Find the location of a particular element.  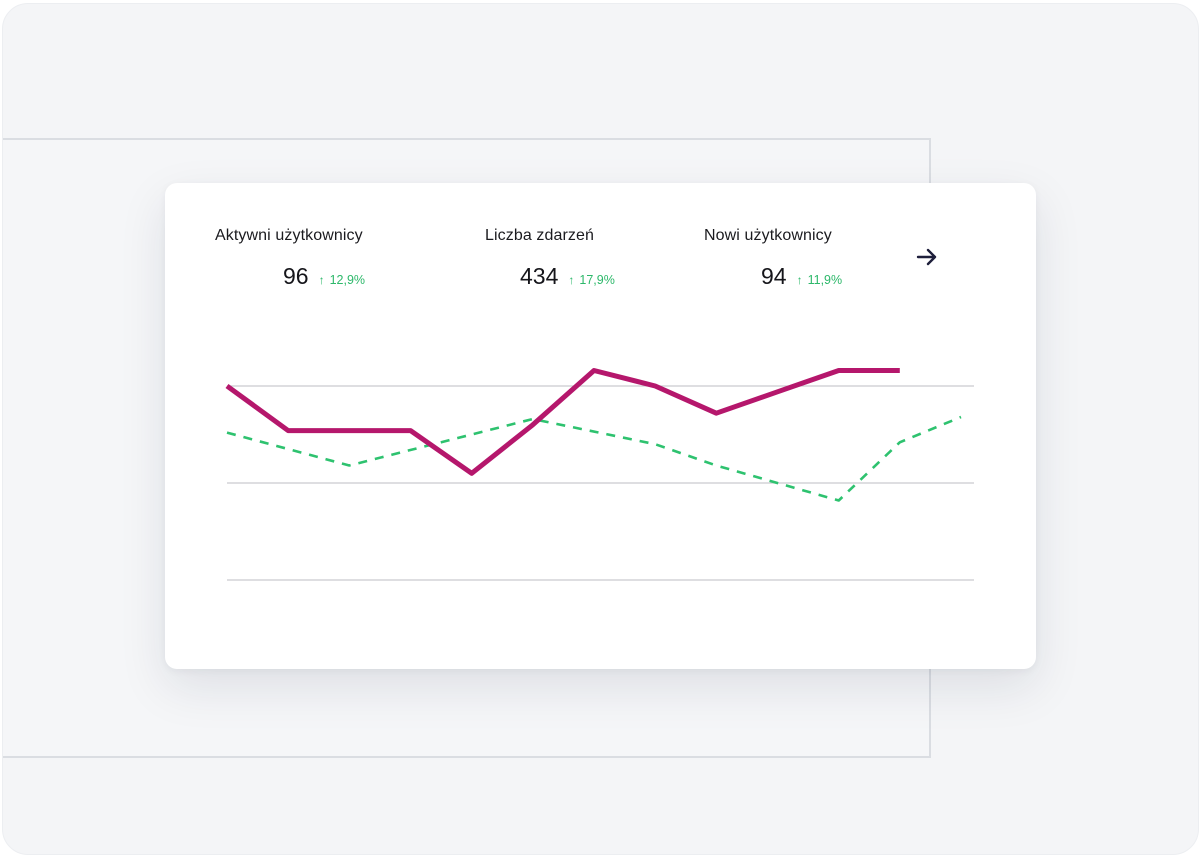

metric-change-badge: ↑ 17,9% is located at coordinates (591, 280).